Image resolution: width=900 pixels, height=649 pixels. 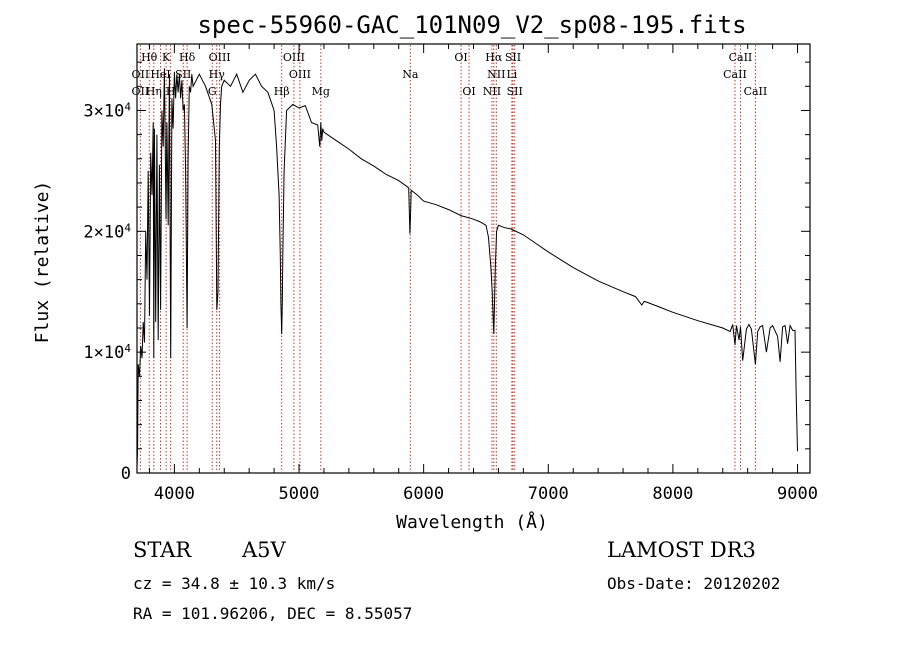 I want to click on x-tick-label: 8000, so click(x=672, y=494).